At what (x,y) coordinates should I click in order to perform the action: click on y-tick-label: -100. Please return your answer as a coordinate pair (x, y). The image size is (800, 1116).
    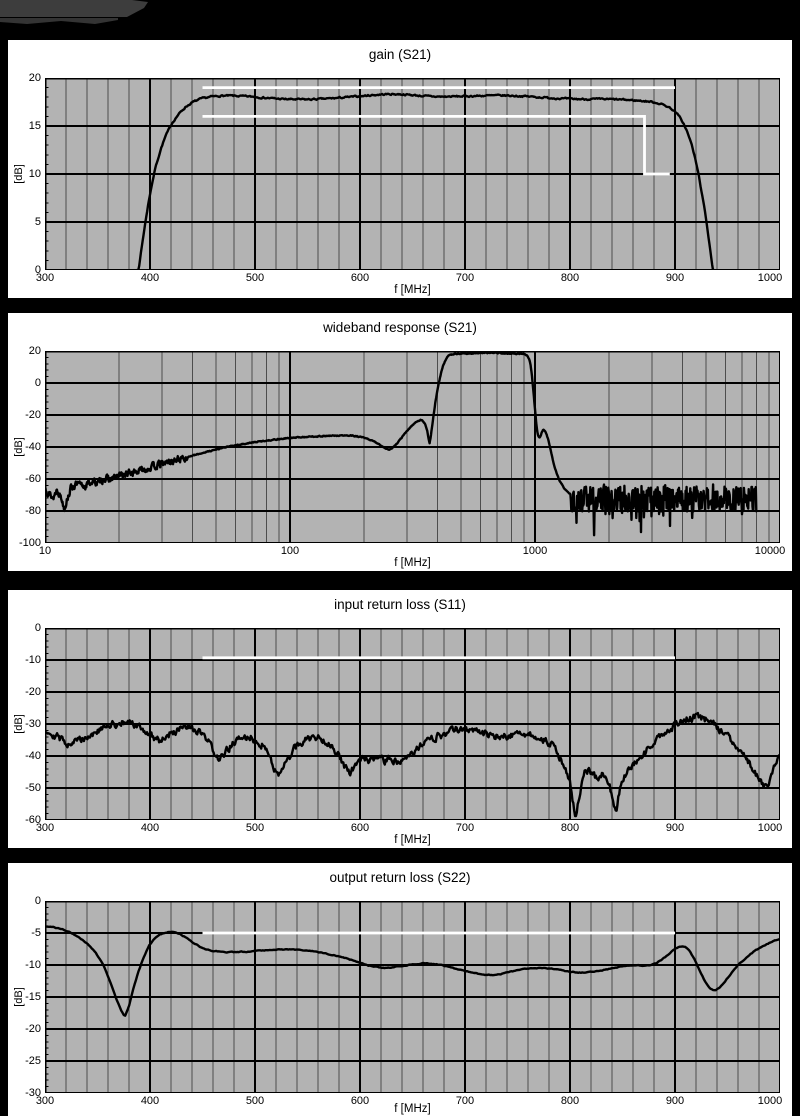
    Looking at the image, I should click on (29, 542).